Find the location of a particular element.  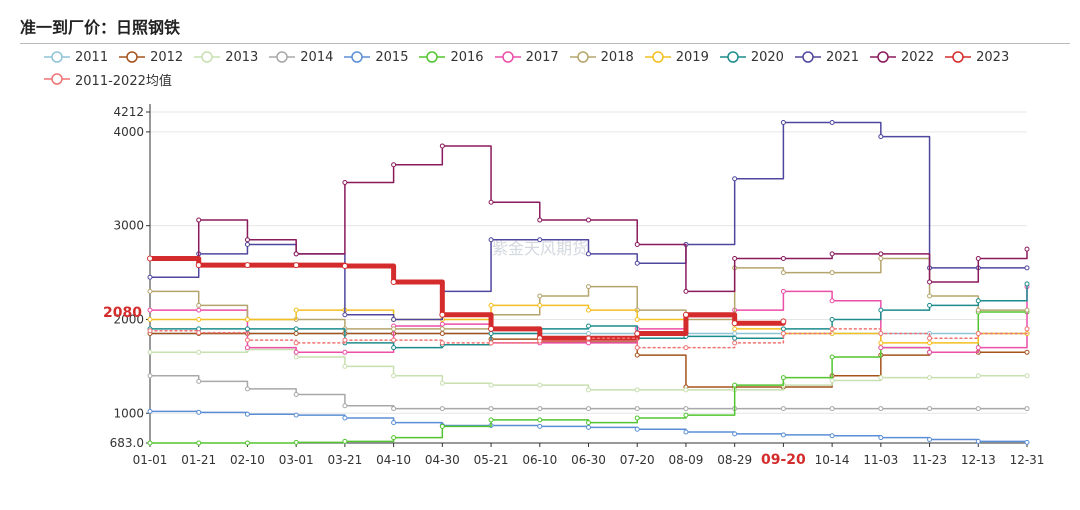

legend-item-2011: 2011 is located at coordinates (76, 57).